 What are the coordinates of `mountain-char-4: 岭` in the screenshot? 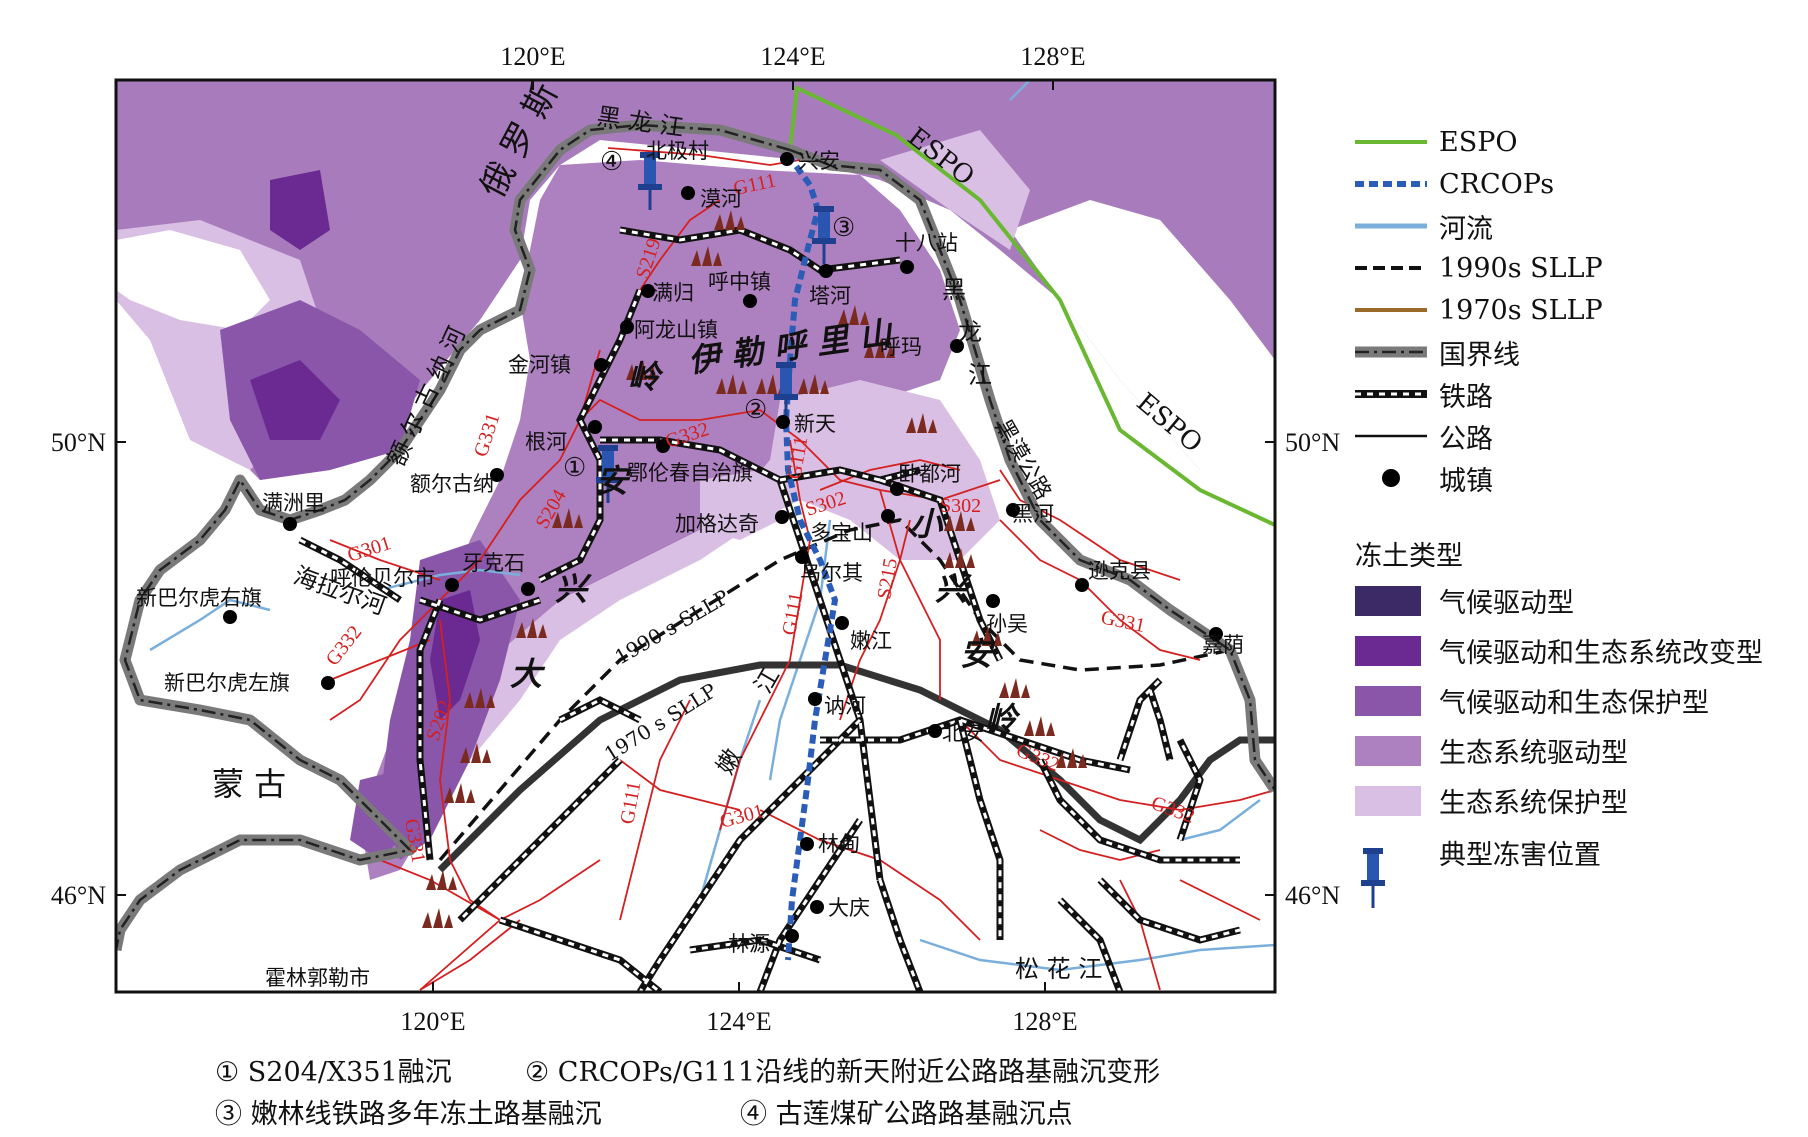 It's located at (646, 377).